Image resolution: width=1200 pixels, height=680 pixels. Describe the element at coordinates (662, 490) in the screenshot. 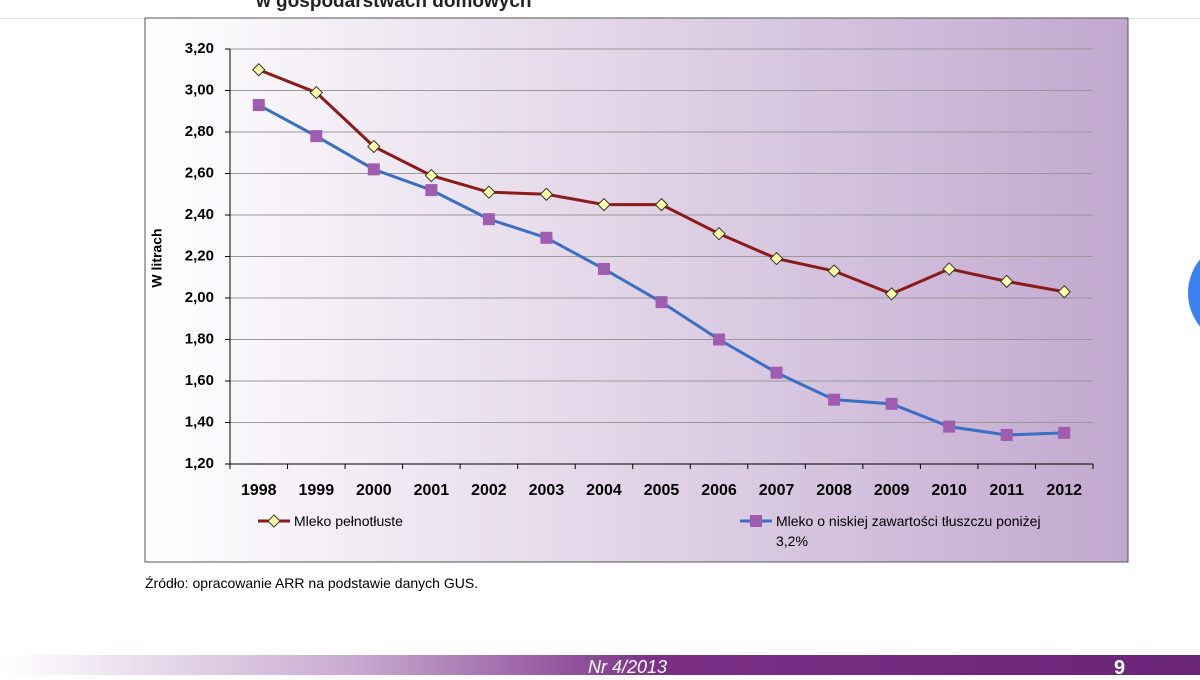

I see `x-tick-label: 2005` at that location.